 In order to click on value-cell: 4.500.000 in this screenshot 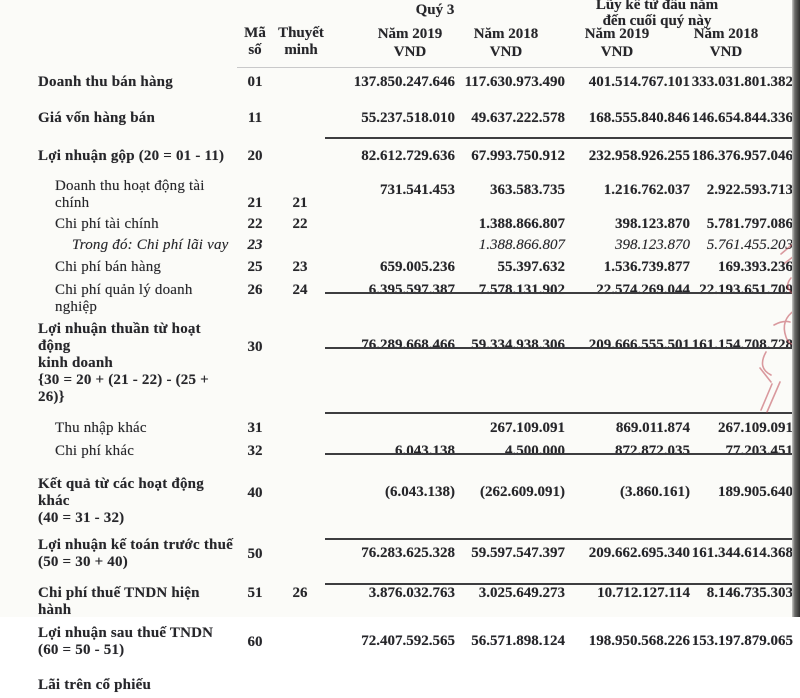, I will do `click(535, 451)`.